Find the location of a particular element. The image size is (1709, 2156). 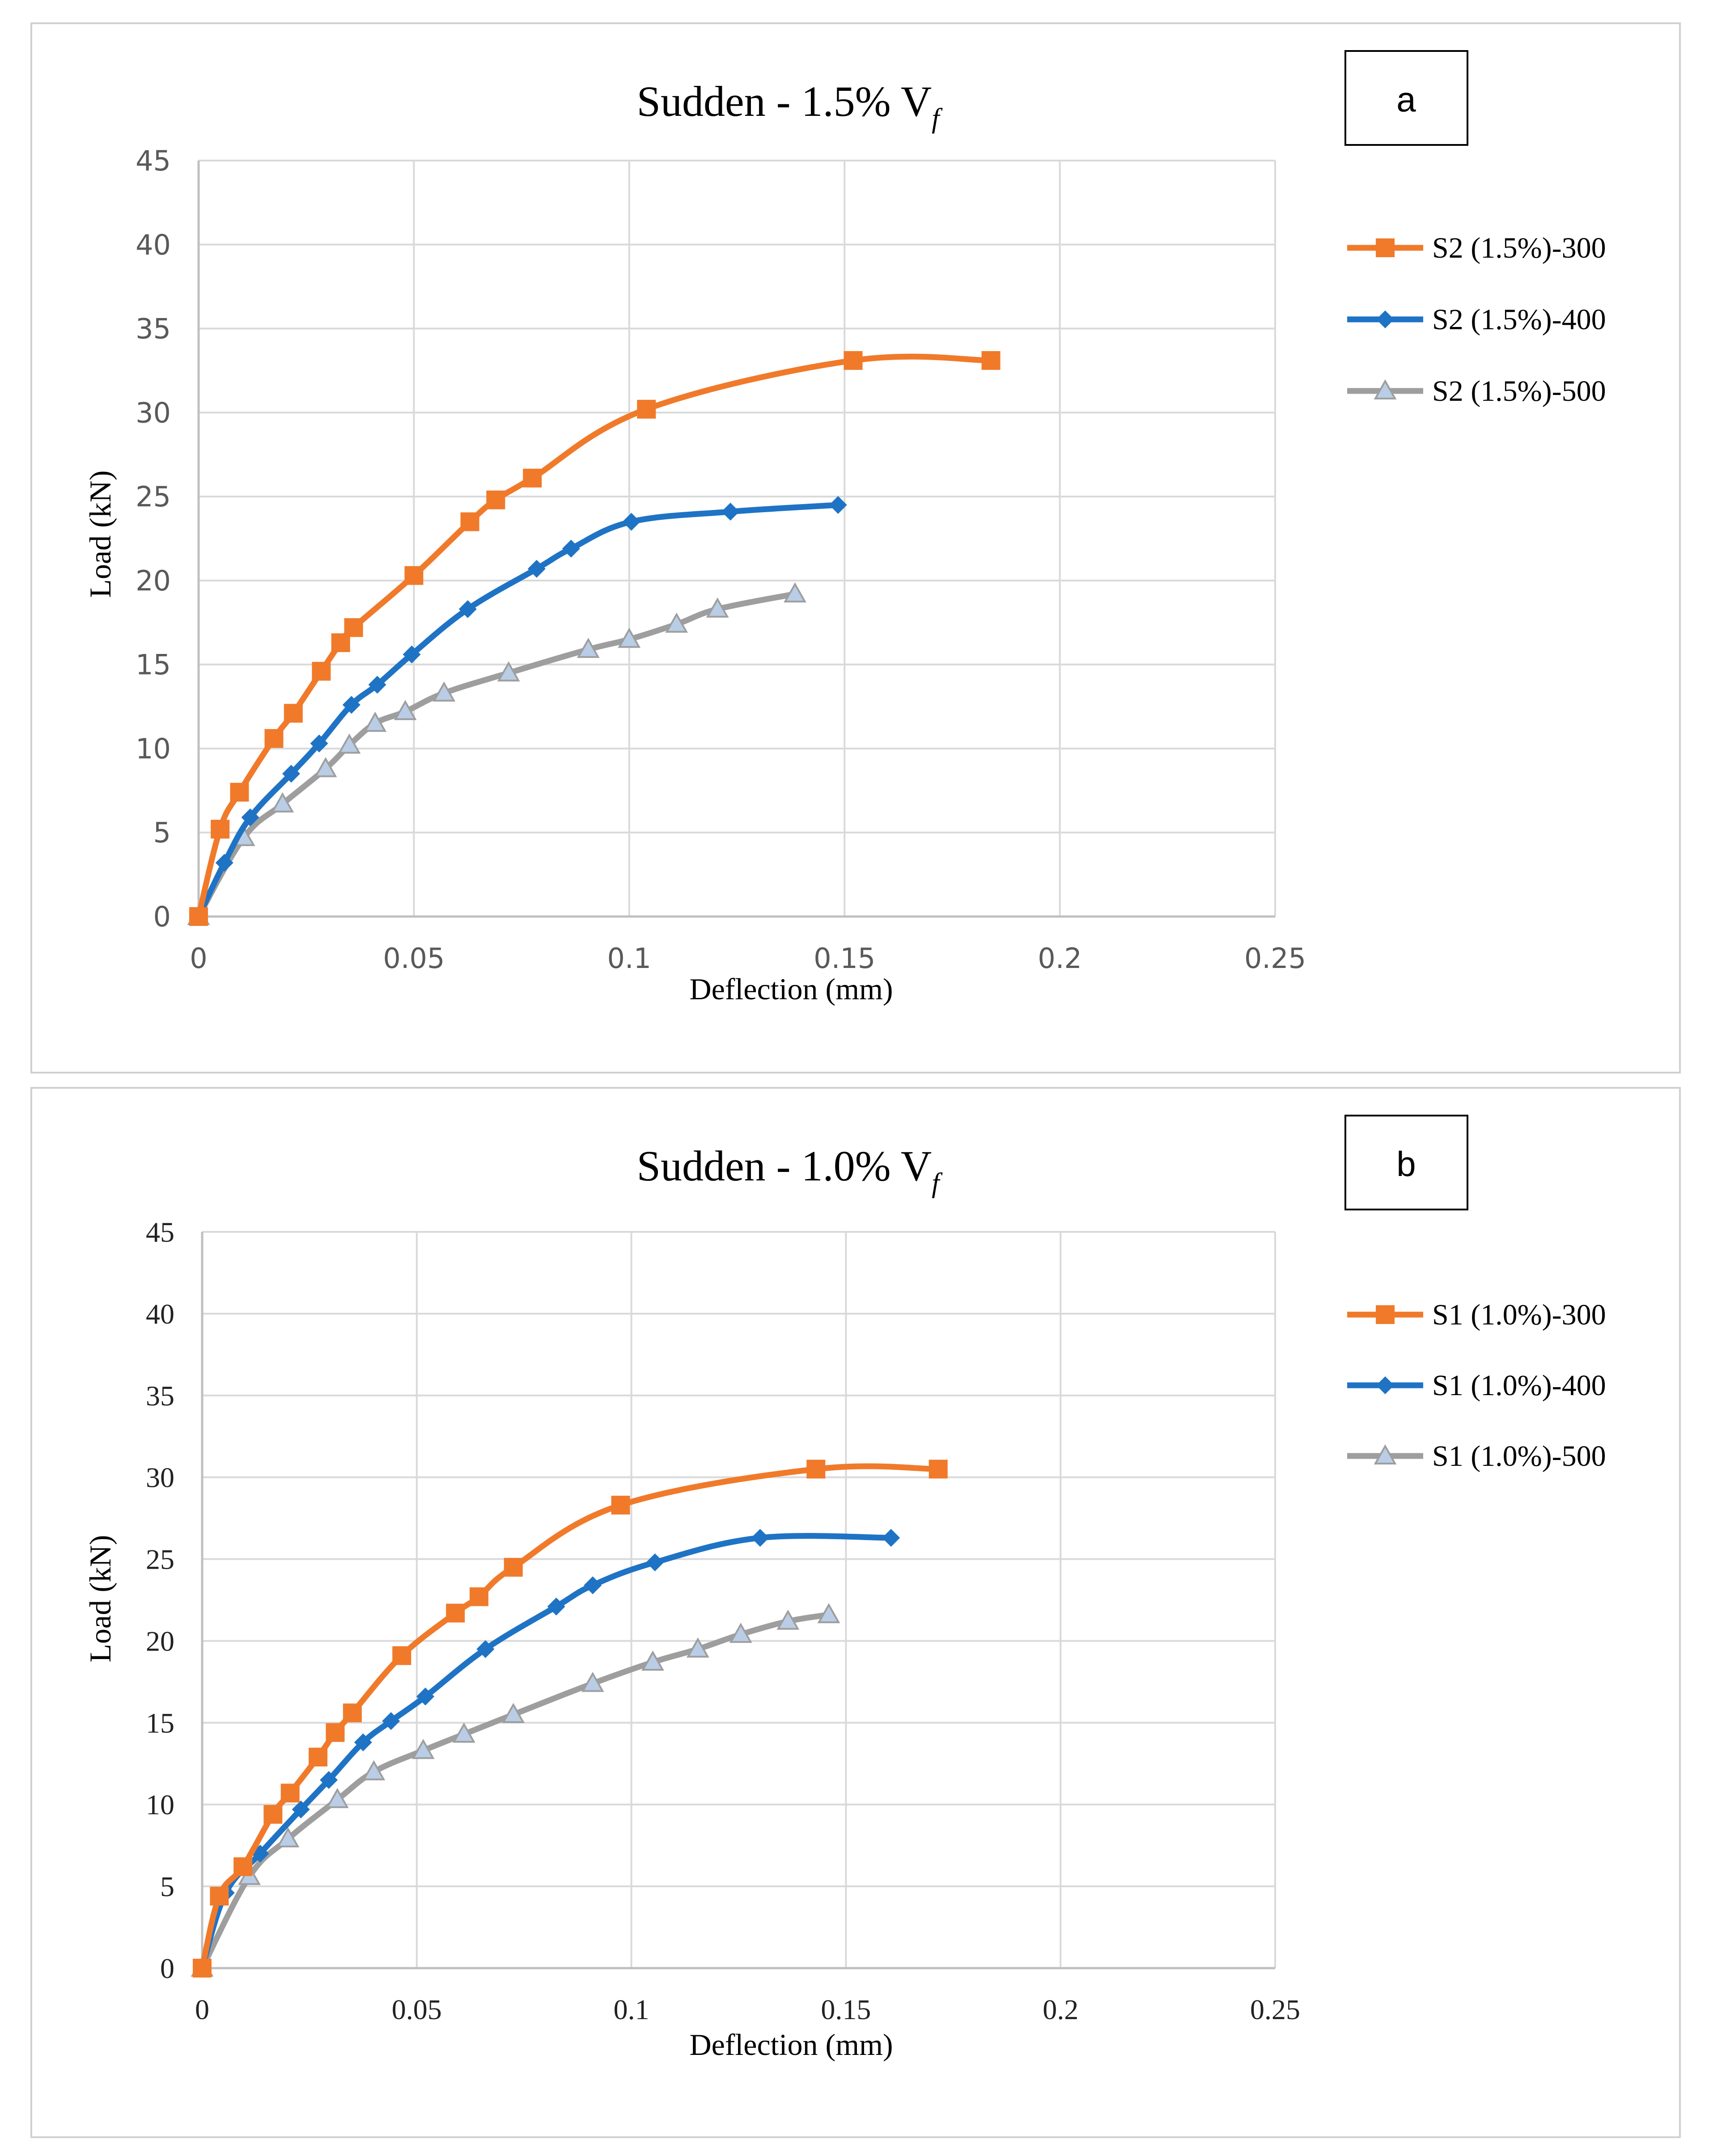

legend-item: S2 (1.5%)-300 is located at coordinates (1477, 248).